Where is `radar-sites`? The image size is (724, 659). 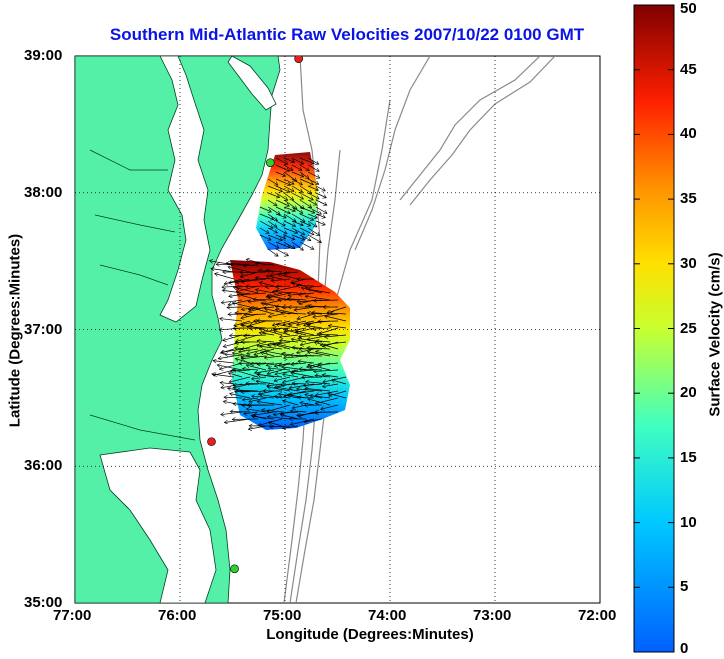
radar-sites is located at coordinates (255, 315).